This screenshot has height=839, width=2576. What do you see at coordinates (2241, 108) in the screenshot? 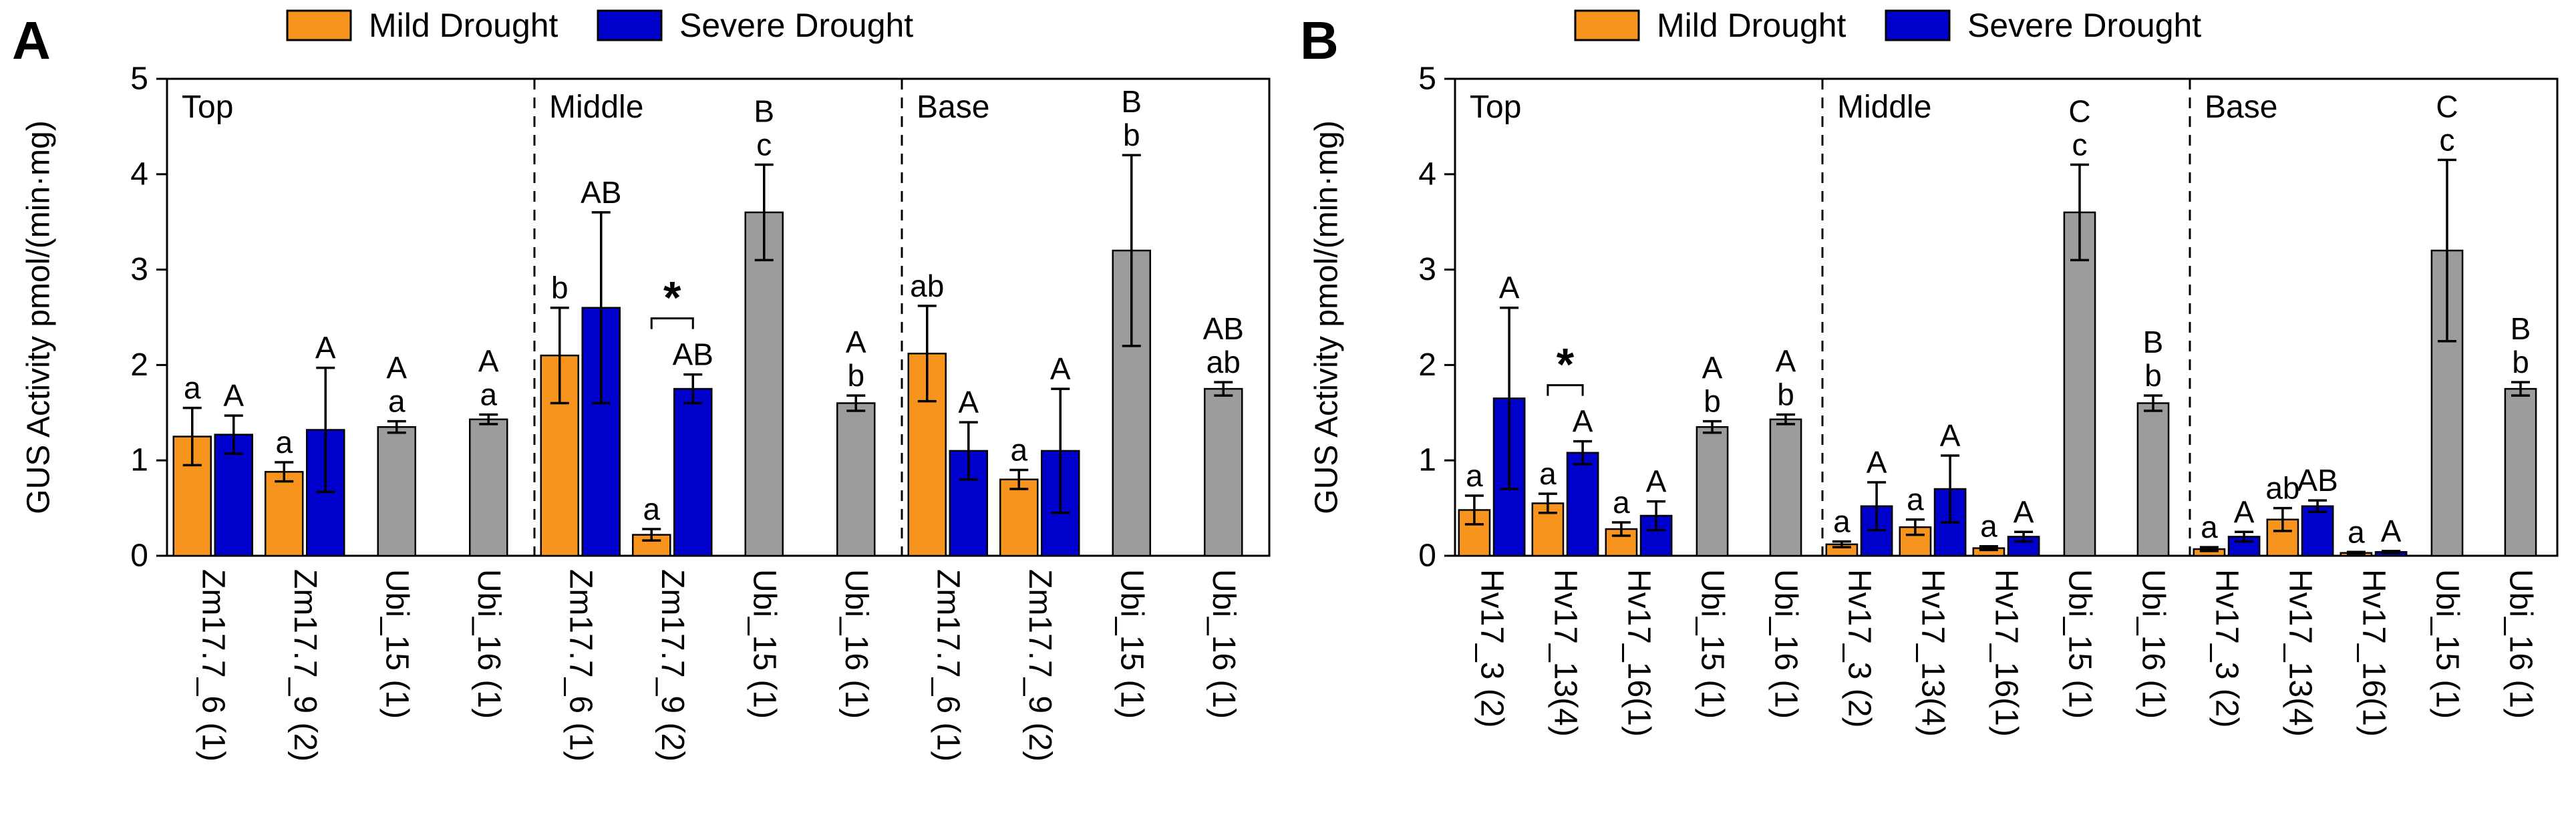
I see `section-label: Base` at bounding box center [2241, 108].